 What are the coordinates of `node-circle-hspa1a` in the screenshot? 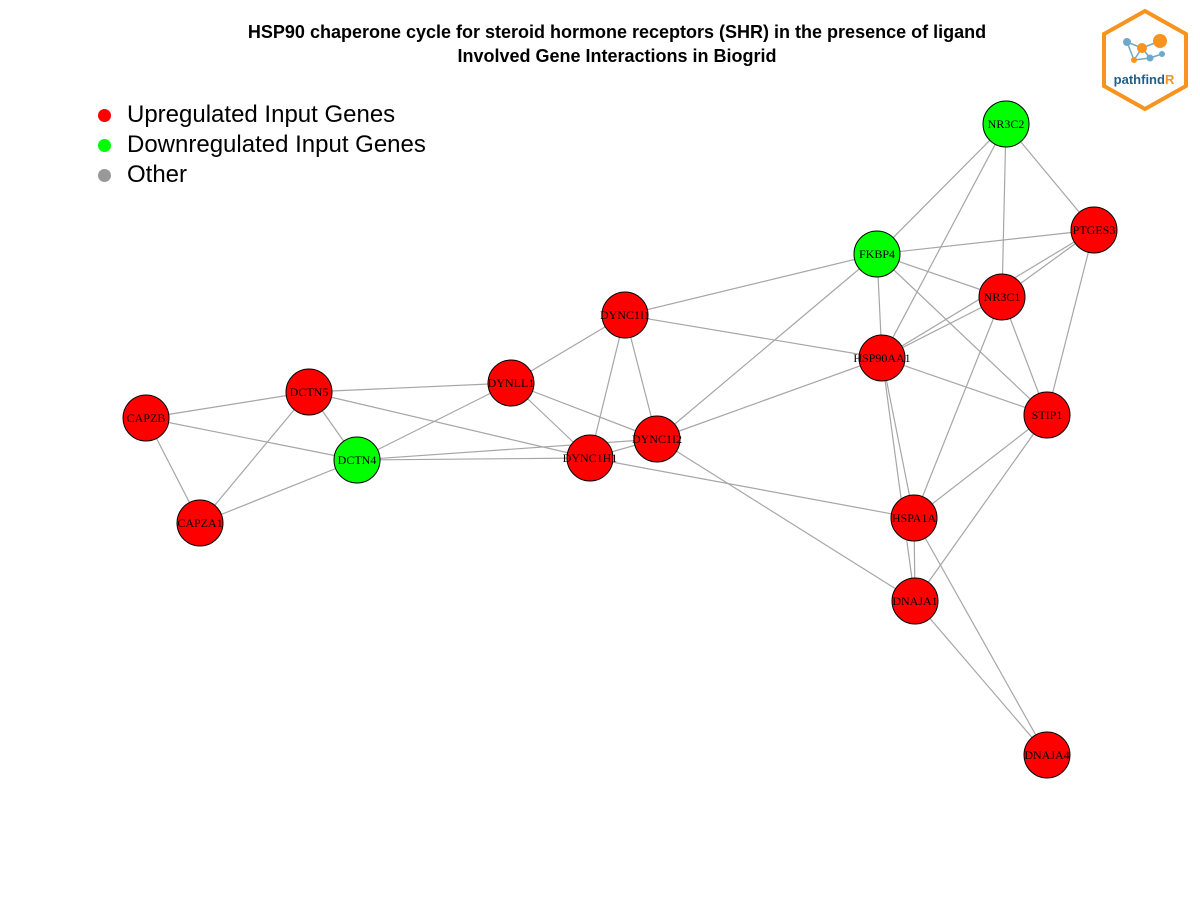 It's located at (914, 518).